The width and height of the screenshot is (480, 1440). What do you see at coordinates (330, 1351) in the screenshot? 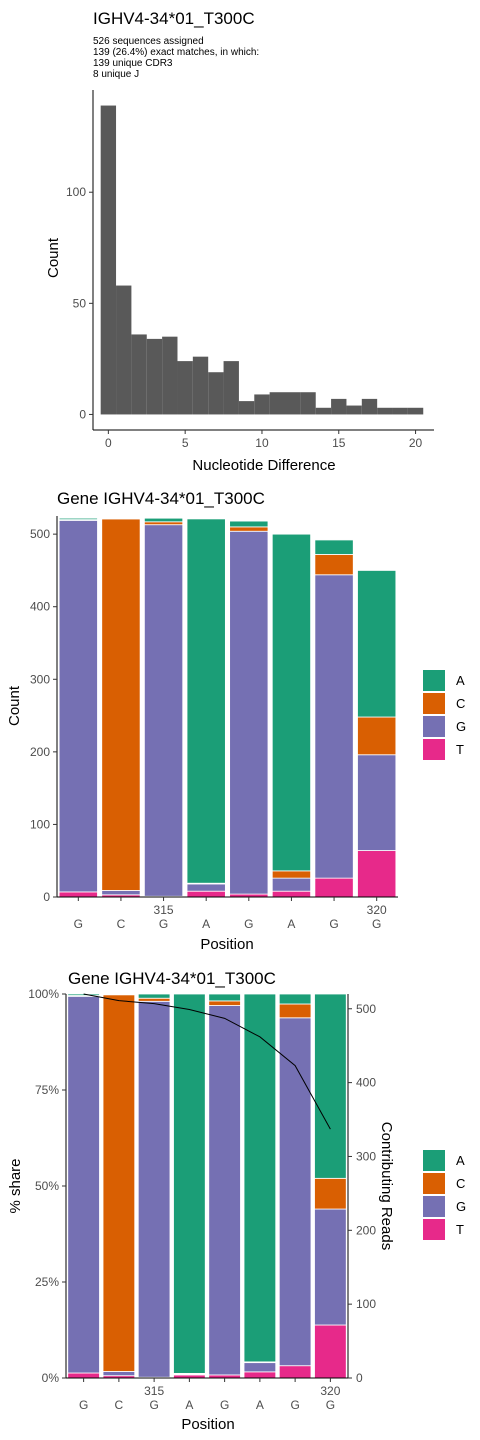
I see `share-bar-segment-t` at bounding box center [330, 1351].